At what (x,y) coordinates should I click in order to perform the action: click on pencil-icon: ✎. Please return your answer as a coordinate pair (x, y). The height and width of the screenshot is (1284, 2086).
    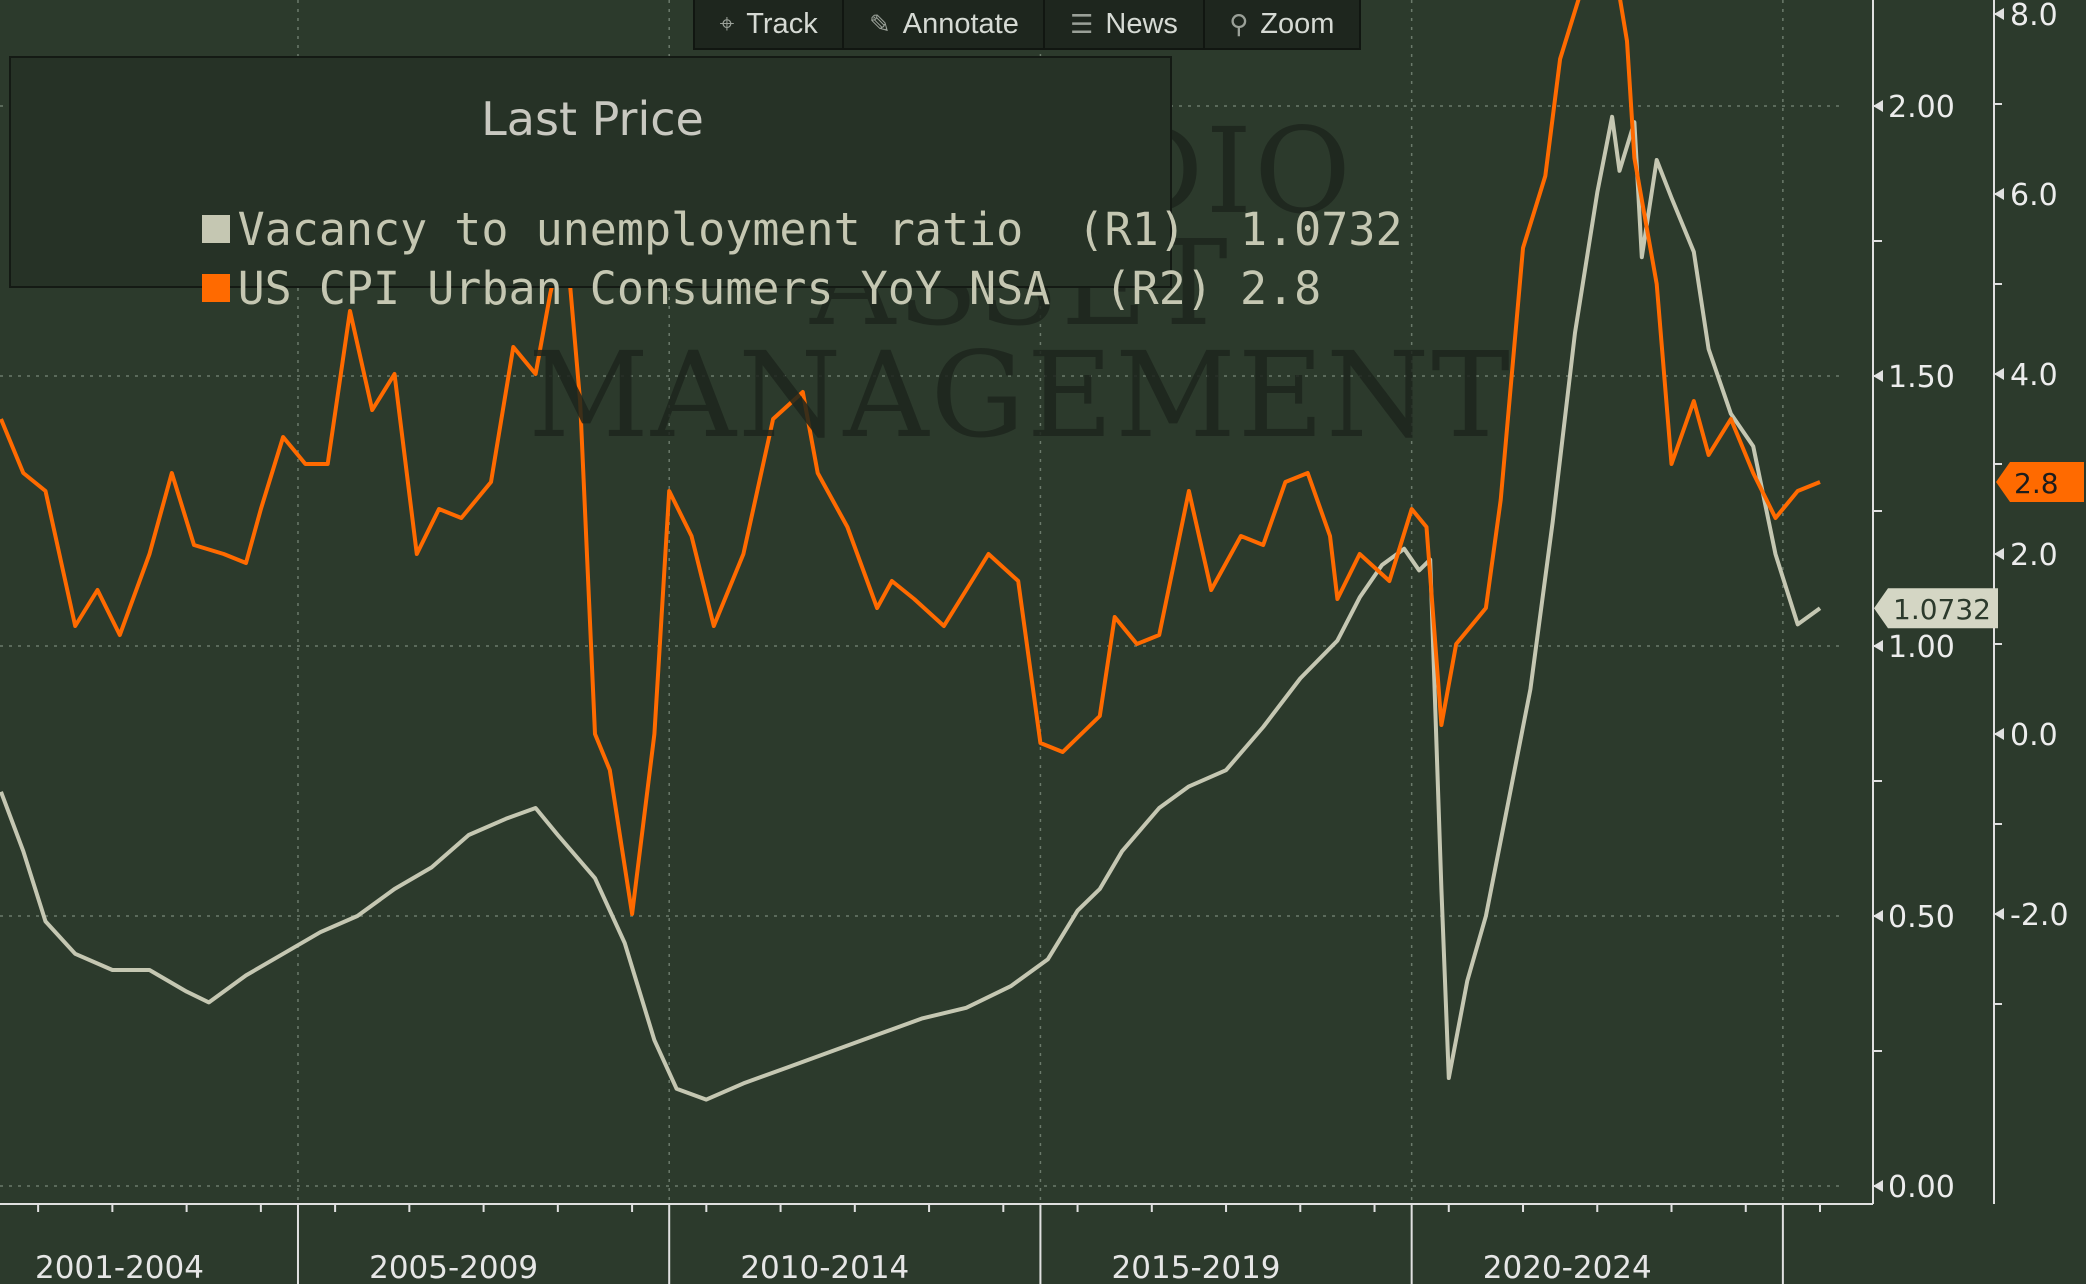
    Looking at the image, I should click on (879, 23).